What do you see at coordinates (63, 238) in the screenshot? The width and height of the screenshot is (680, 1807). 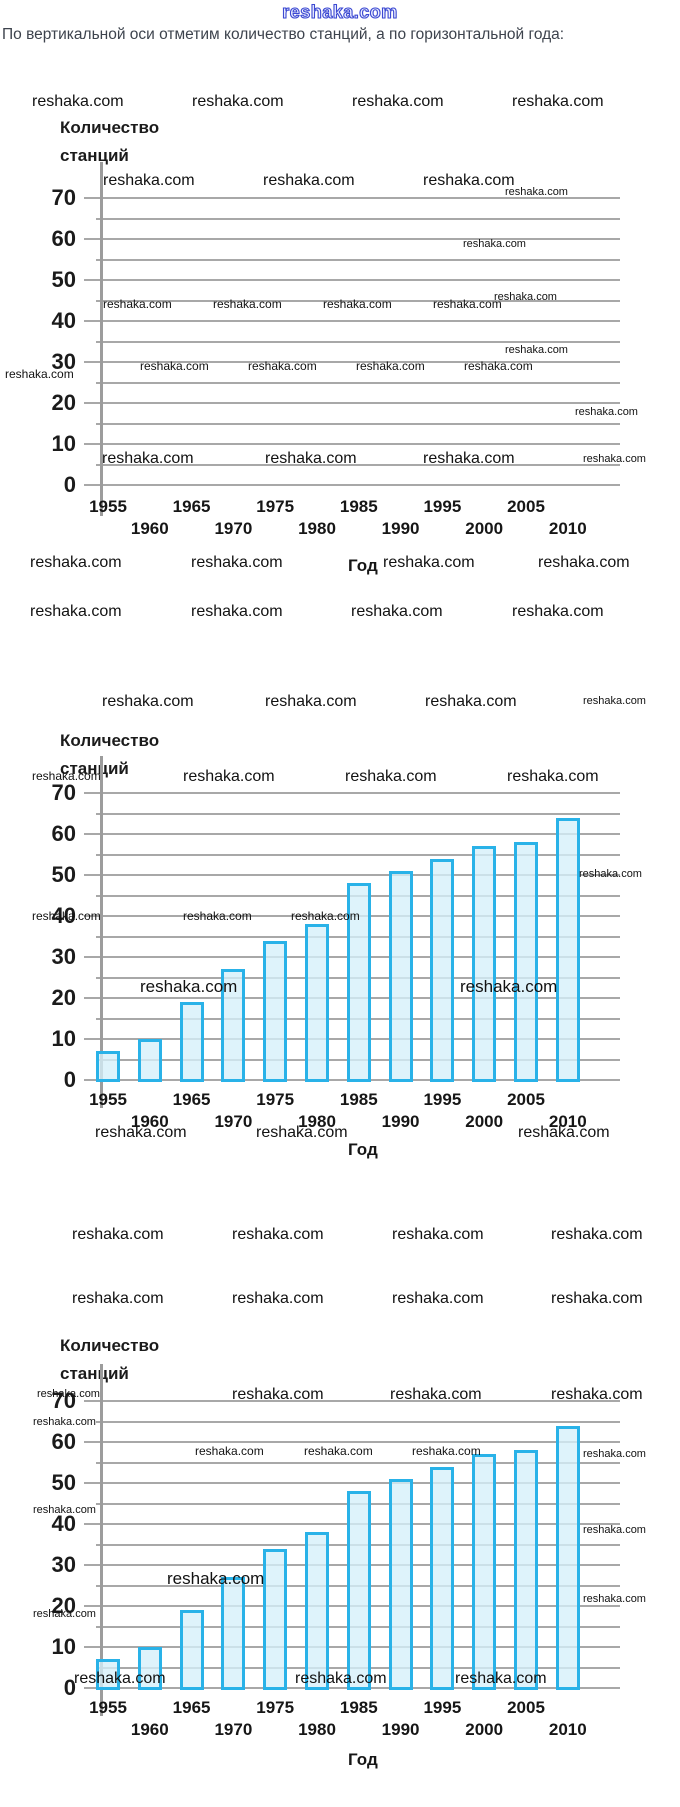 I see `chart1-y-tick-label: 60` at bounding box center [63, 238].